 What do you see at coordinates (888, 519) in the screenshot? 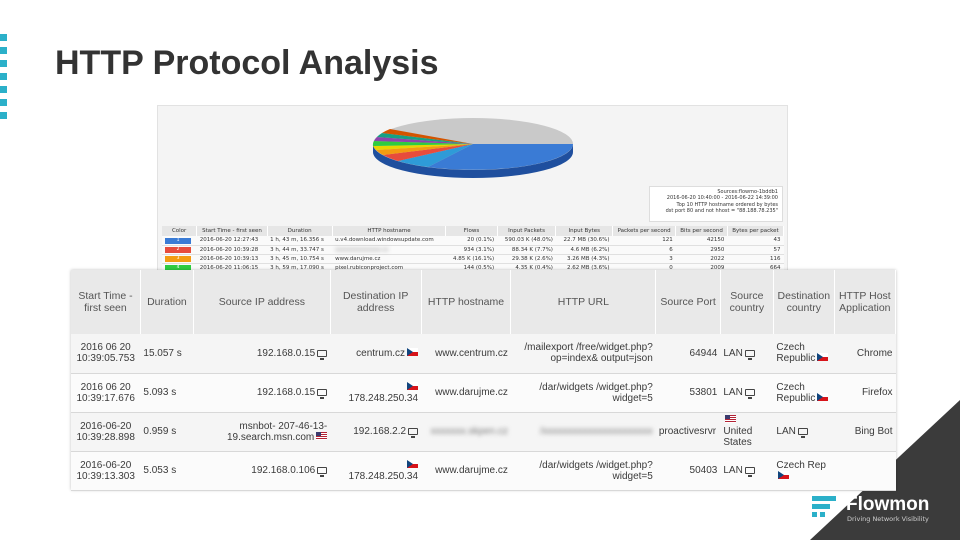
I see `brand-tagline: Driving Network Visibility` at bounding box center [888, 519].